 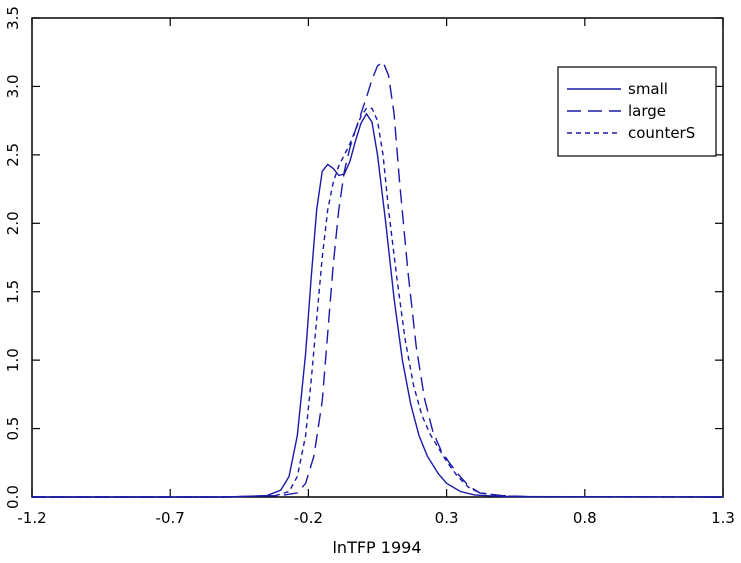 What do you see at coordinates (376, 547) in the screenshot?
I see `x-axis-label: lnTFP 1994` at bounding box center [376, 547].